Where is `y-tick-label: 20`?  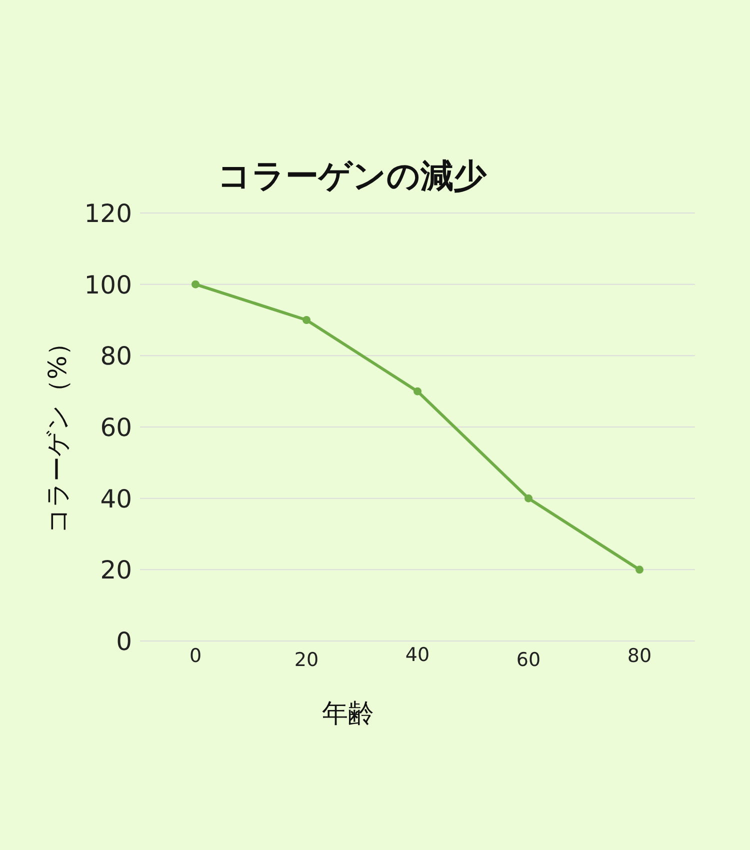
y-tick-label: 20 is located at coordinates (116, 570).